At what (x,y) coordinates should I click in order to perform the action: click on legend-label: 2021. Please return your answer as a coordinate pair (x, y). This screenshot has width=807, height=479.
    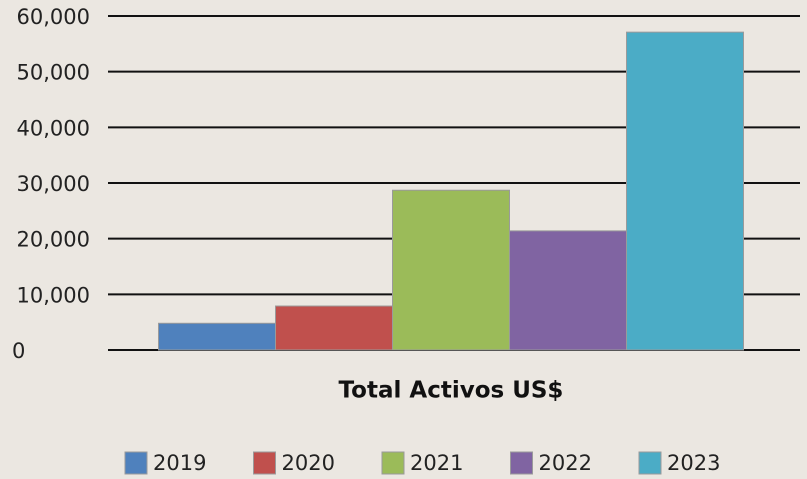
    Looking at the image, I should click on (436, 463).